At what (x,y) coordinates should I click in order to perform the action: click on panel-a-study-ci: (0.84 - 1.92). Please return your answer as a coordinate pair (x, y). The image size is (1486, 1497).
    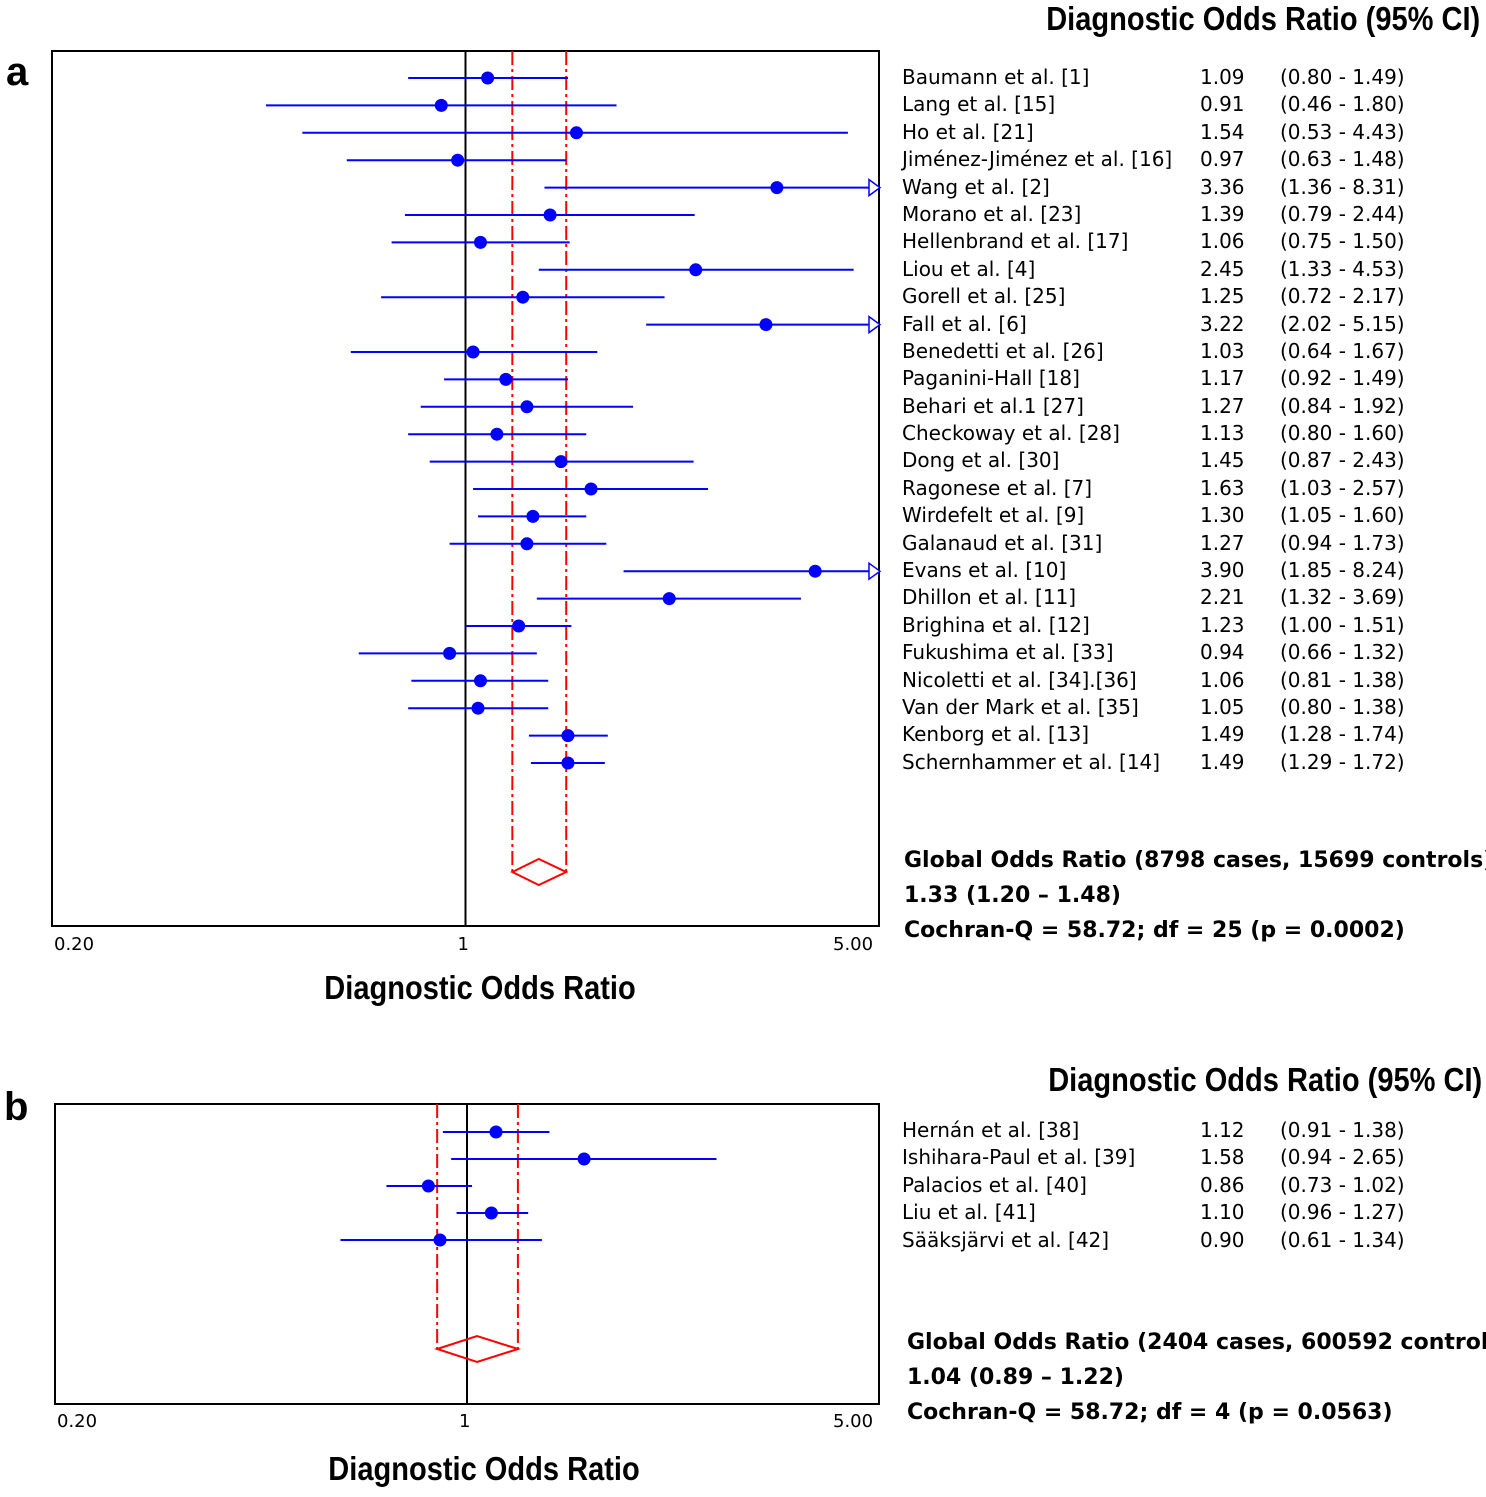
    Looking at the image, I should click on (1342, 405).